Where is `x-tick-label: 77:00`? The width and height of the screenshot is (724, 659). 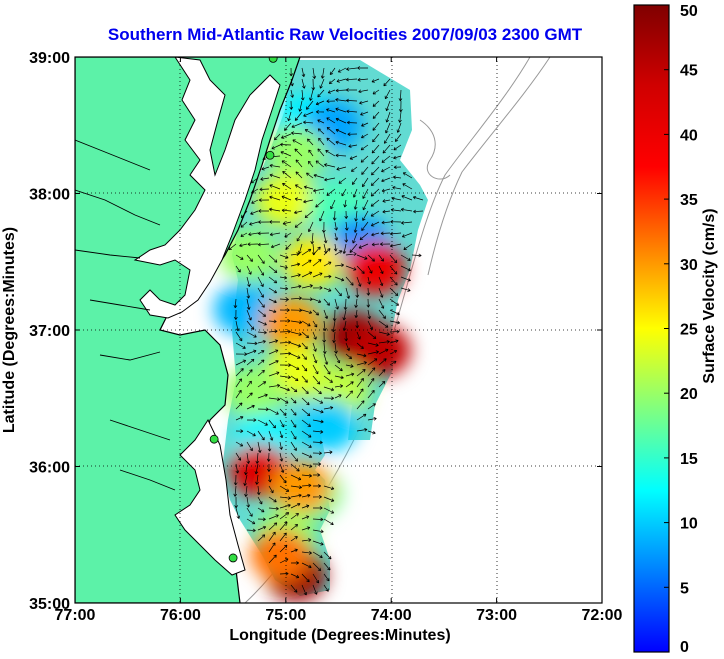
x-tick-label: 77:00 is located at coordinates (75, 615).